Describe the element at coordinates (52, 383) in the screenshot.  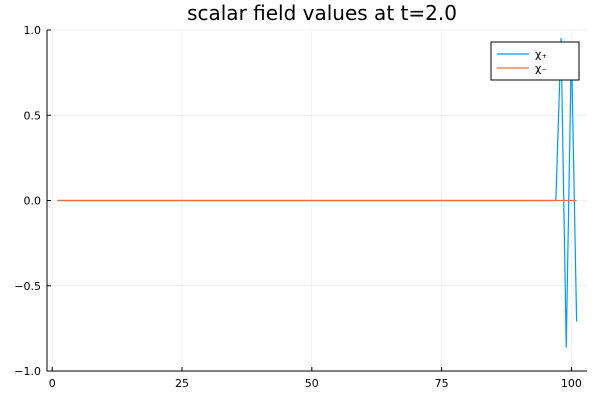
I see `x-tick-label: 0` at that location.